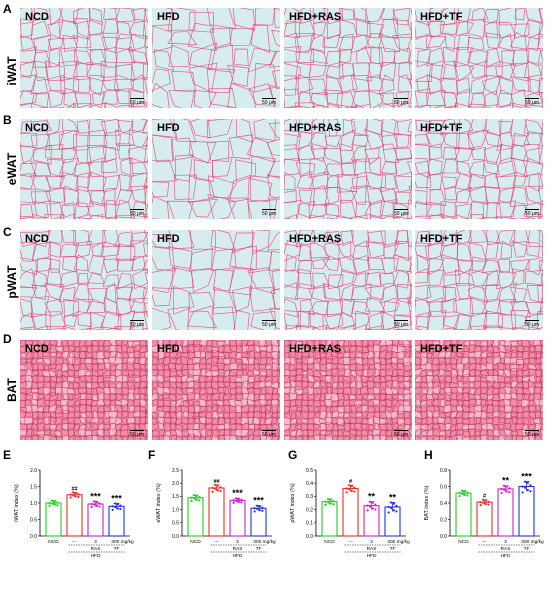 The height and width of the screenshot is (595, 550). I want to click on micrograph-ewat-2: HFD+RAS 50 μm, so click(348, 169).